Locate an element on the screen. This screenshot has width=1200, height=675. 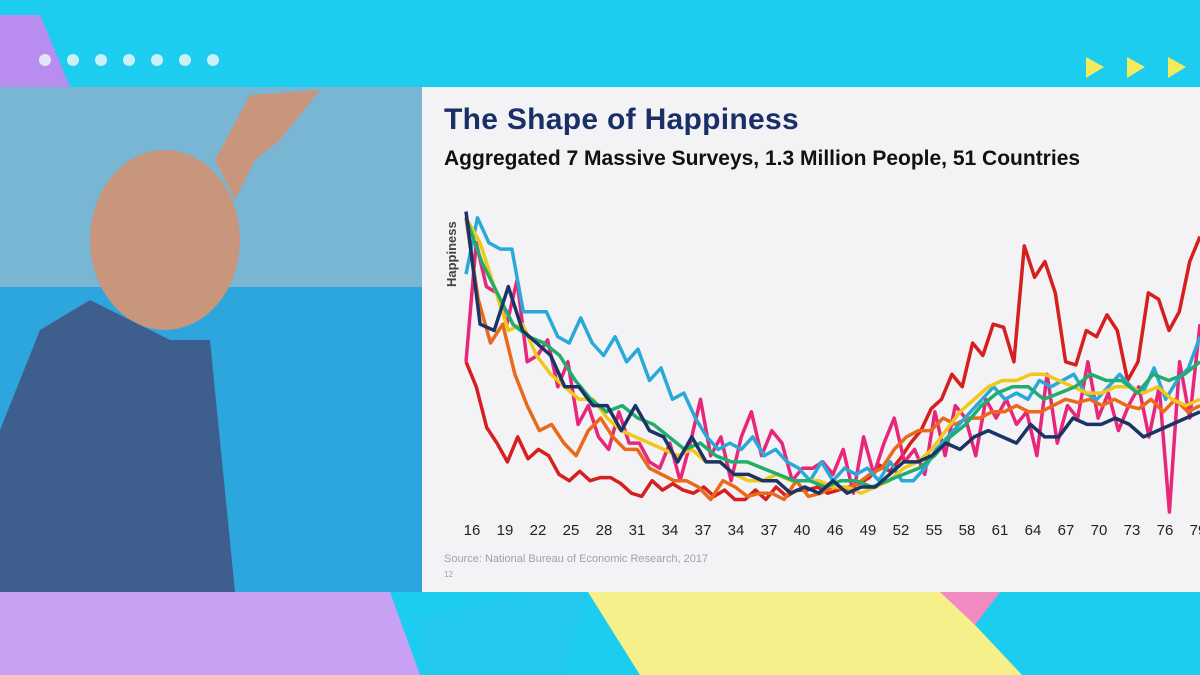
slide-number: 12 is located at coordinates (448, 574).